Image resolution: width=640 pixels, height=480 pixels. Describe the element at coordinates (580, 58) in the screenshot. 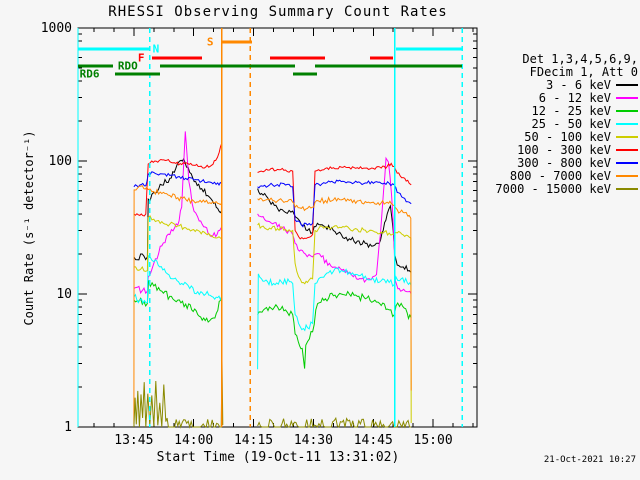

I see `legend-header-detectors: Det 1,3,4,5,6,9,` at that location.